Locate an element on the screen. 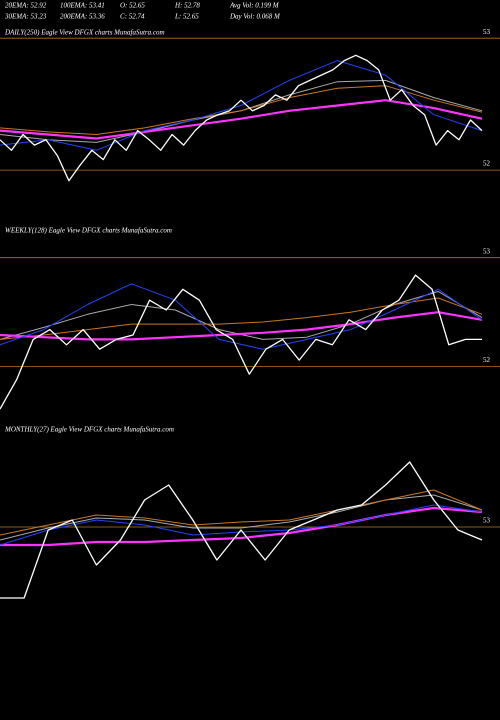 The image size is (500, 720). header-stat: H: 52.78 is located at coordinates (187, 6).